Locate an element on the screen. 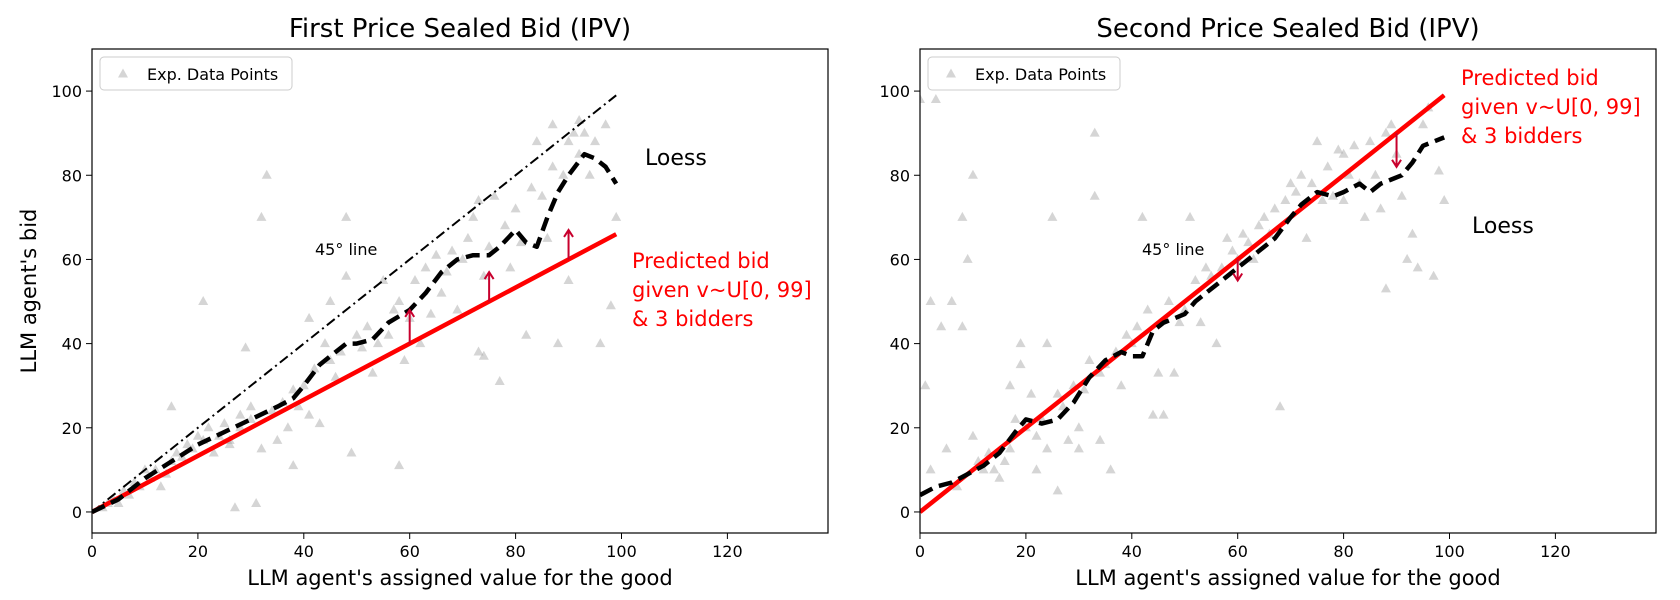  x-axis-label: LLM agent's assigned value for the good is located at coordinates (1287, 578).